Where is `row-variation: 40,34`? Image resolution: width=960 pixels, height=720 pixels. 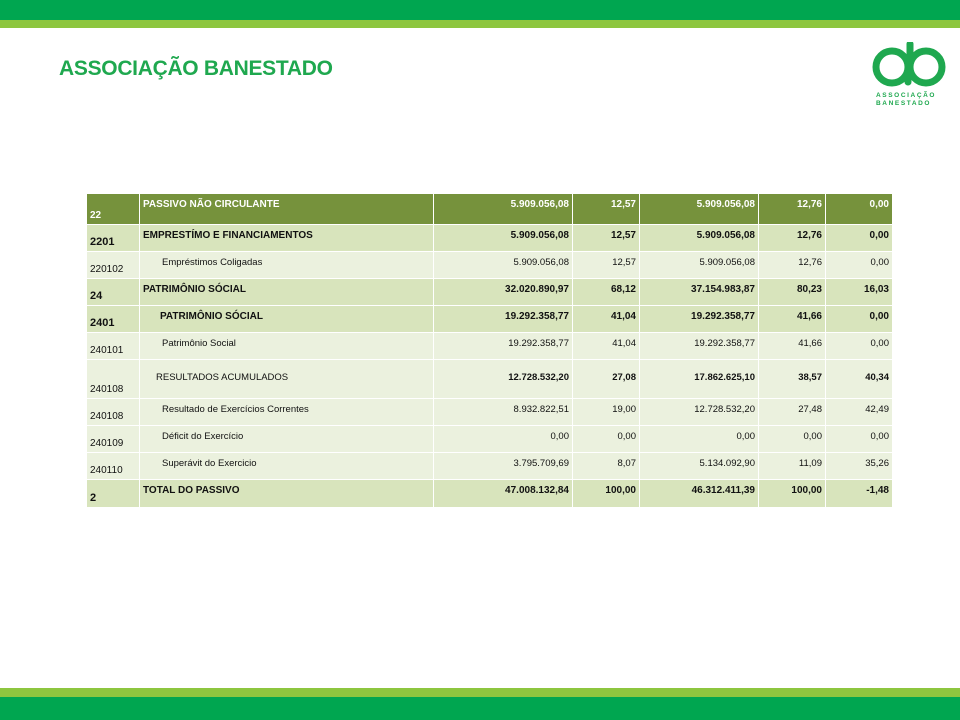
row-variation: 40,34 is located at coordinates (859, 379).